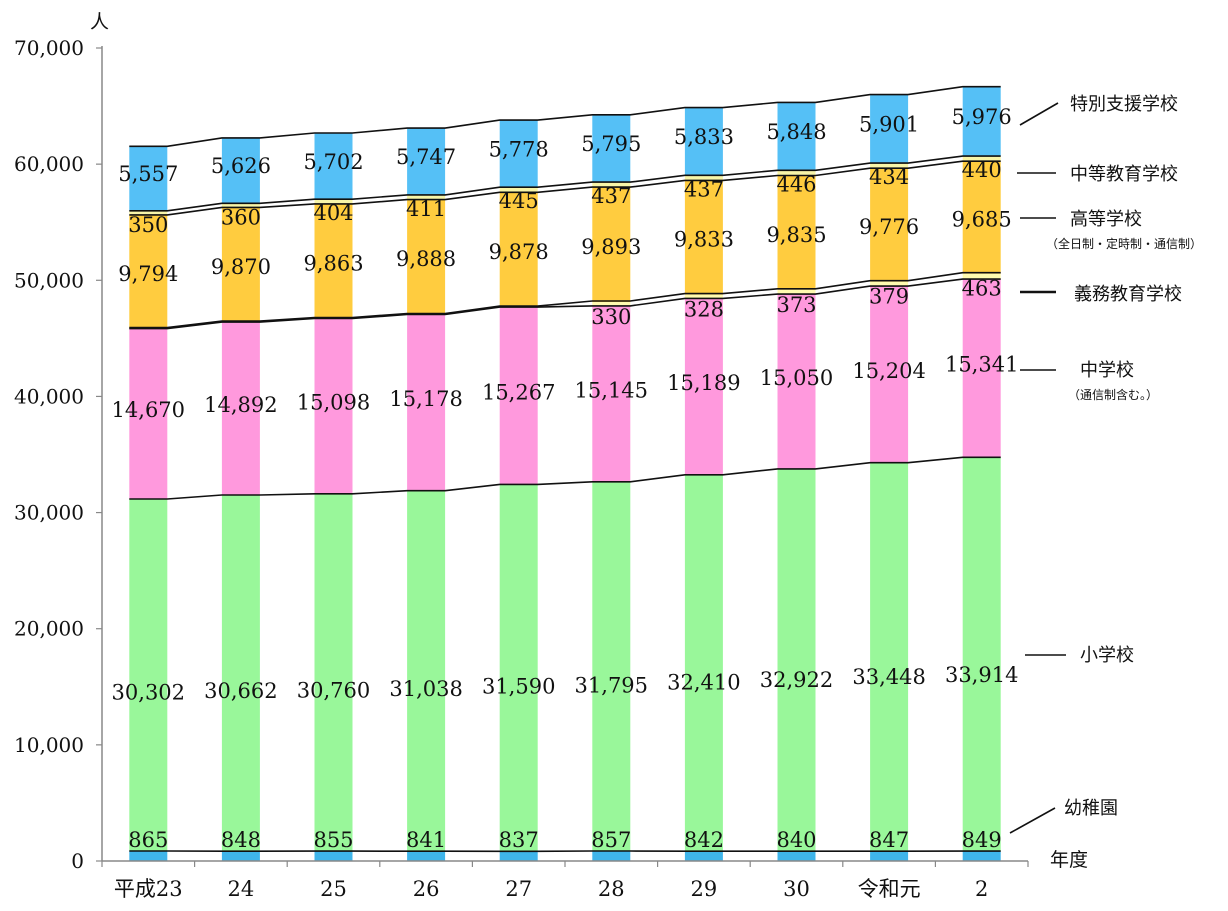 This screenshot has width=1228, height=911. What do you see at coordinates (148, 889) in the screenshot?
I see `x-tick-label-0: 平成23` at bounding box center [148, 889].